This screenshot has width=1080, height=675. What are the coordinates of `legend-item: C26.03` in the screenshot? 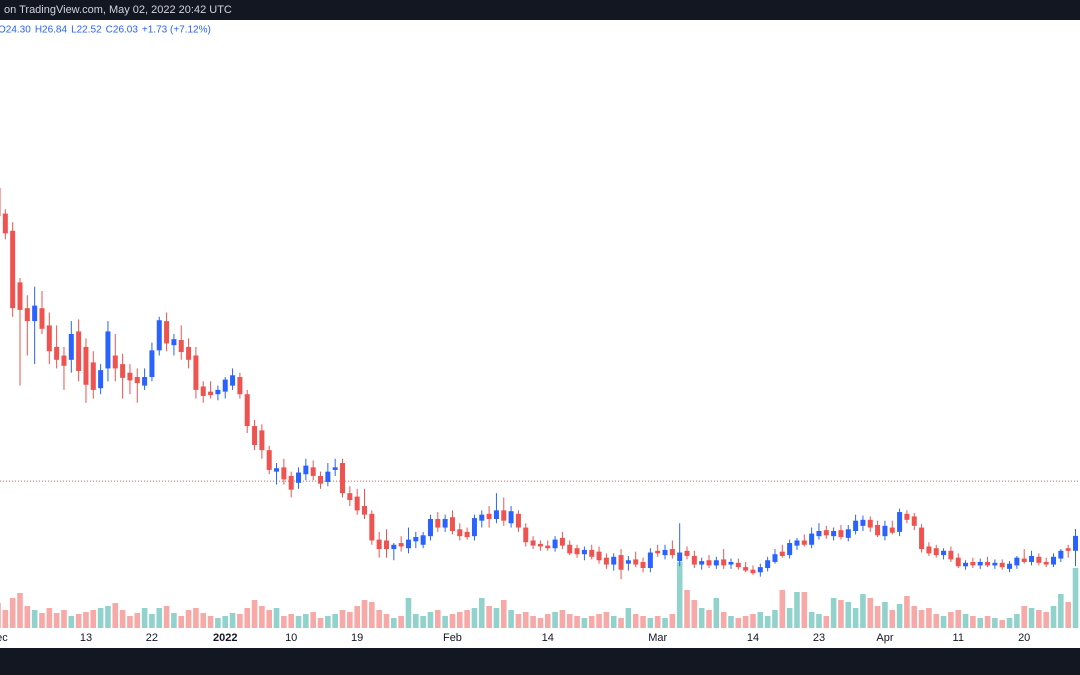 It's located at (122, 30).